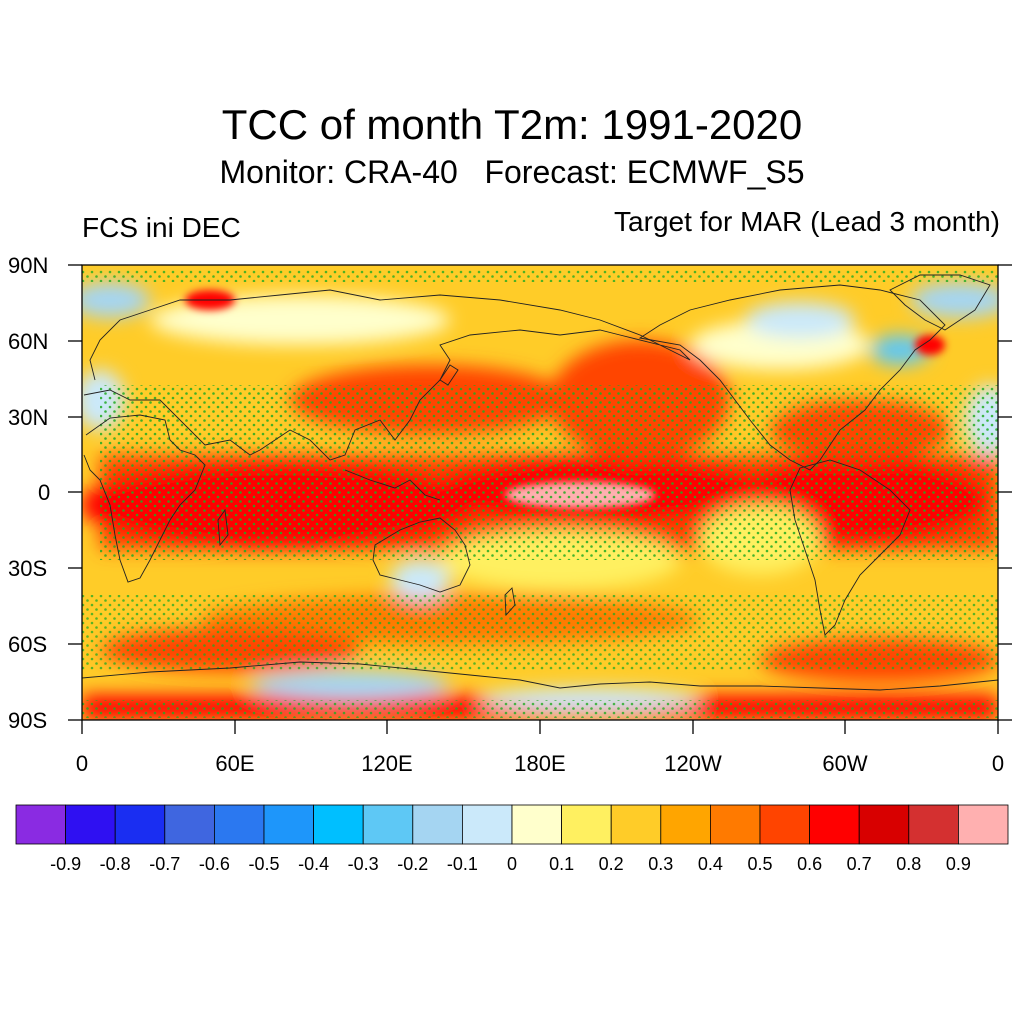 The image size is (1024, 1024). I want to click on colorbar-label: -0.6, so click(214, 864).